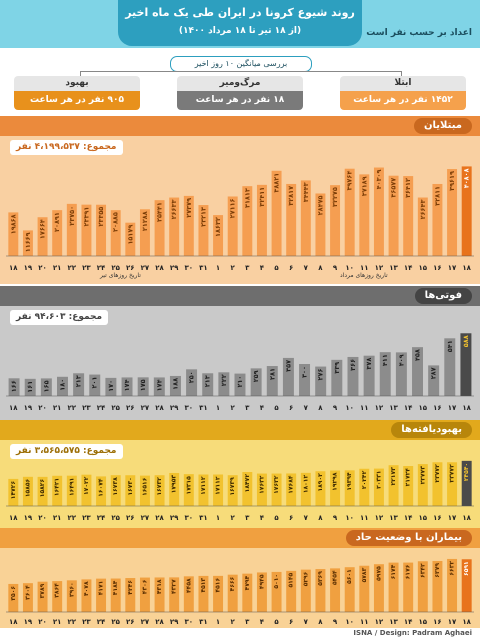 The width and height of the screenshot is (480, 640). I want to click on deaths-day-tick: ۲, so click(233, 408).